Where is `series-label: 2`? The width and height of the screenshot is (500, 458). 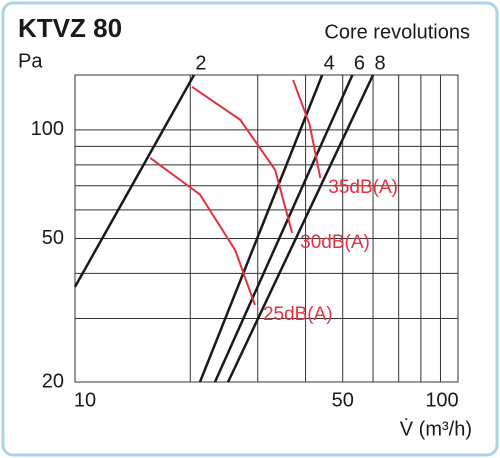
series-label: 2 is located at coordinates (200, 63).